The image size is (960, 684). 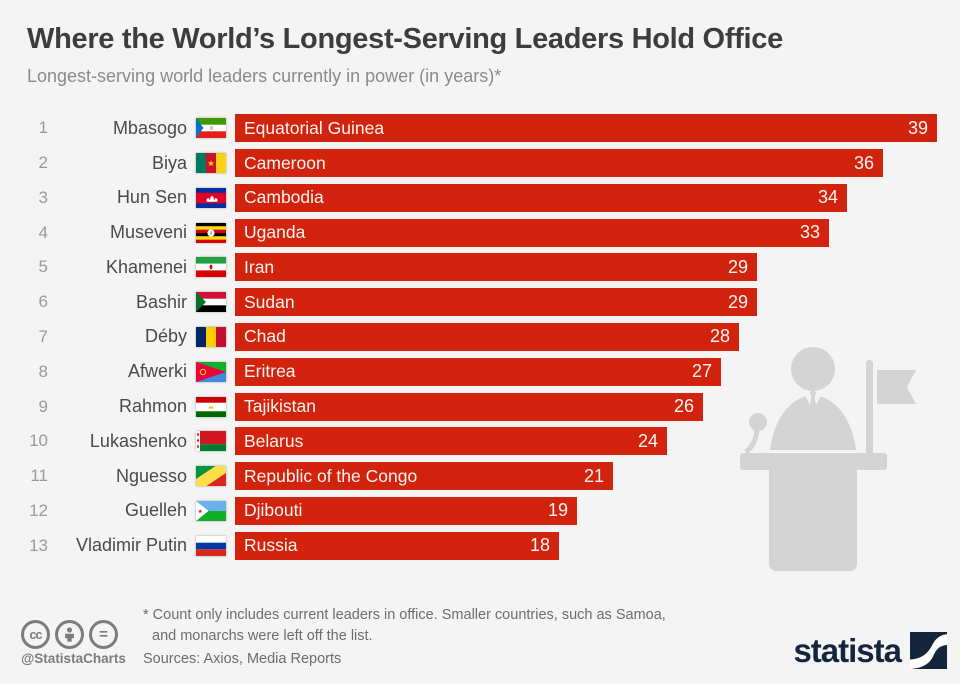 What do you see at coordinates (451, 441) in the screenshot?
I see `country-bar: Belarus 24` at bounding box center [451, 441].